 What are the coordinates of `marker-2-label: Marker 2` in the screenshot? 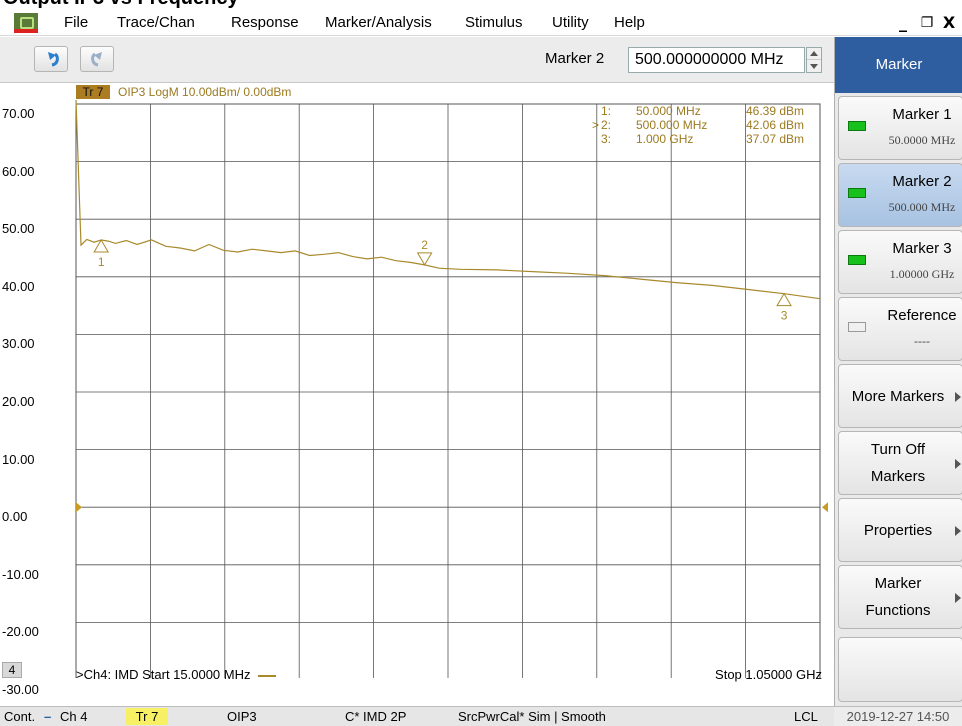 It's located at (922, 181).